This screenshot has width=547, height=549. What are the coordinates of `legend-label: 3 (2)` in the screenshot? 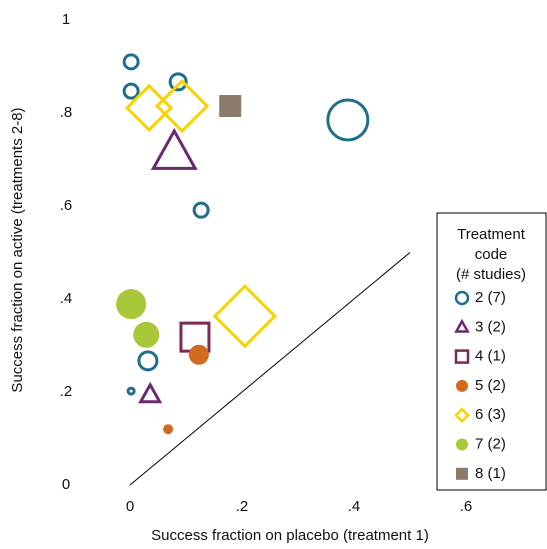 It's located at (490, 326).